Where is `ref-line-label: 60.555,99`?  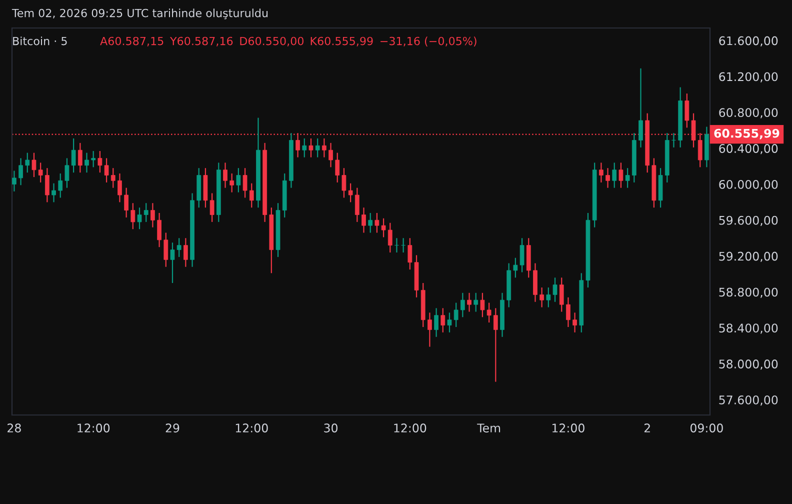
ref-line-label: 60.555,99 is located at coordinates (747, 134).